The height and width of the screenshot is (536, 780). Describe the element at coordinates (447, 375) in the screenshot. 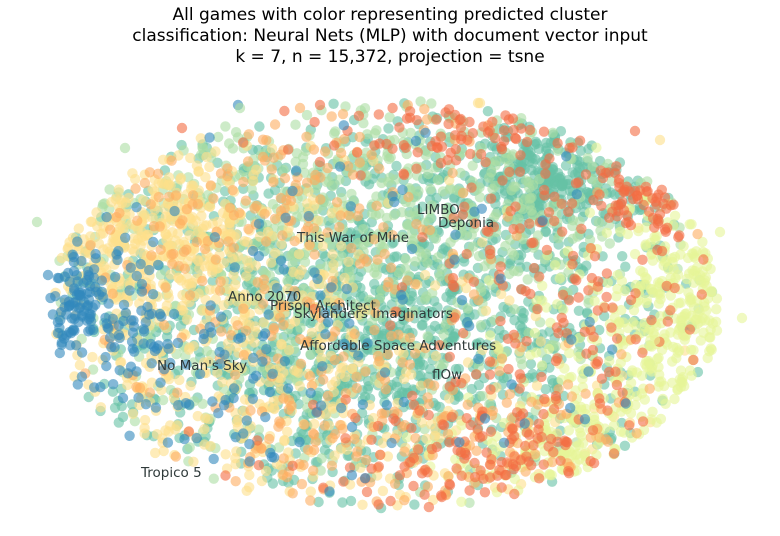

I see `annotation-label: flOw` at that location.